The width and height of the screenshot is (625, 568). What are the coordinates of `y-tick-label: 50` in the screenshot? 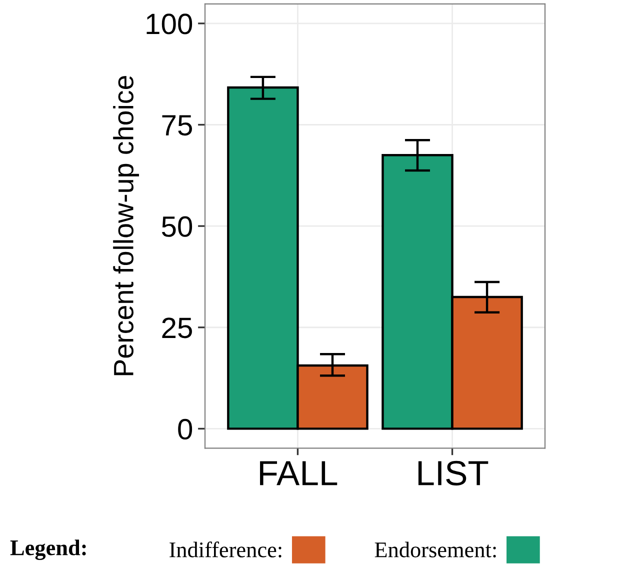 It's located at (177, 226).